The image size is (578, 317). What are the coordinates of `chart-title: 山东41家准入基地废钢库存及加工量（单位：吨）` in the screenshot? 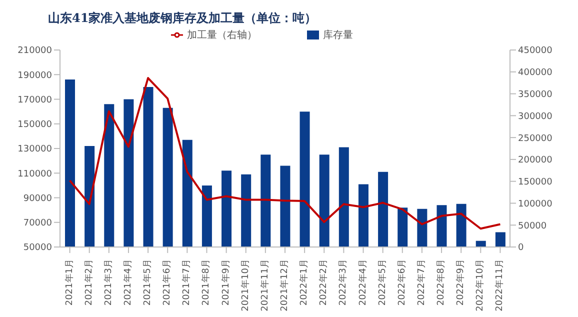 It's located at (182, 18).